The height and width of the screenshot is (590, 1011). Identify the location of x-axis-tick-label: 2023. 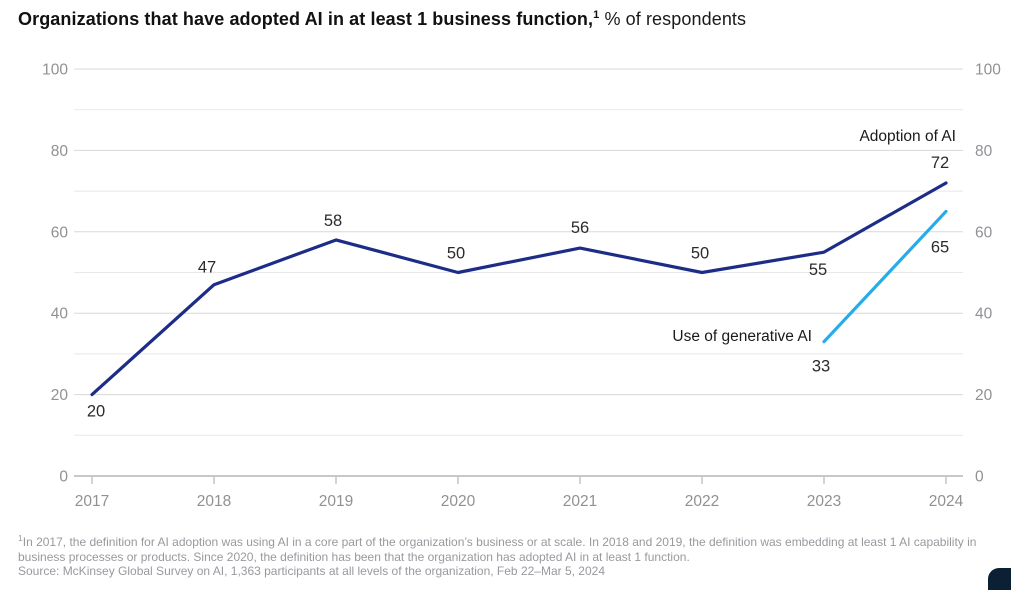
(824, 501).